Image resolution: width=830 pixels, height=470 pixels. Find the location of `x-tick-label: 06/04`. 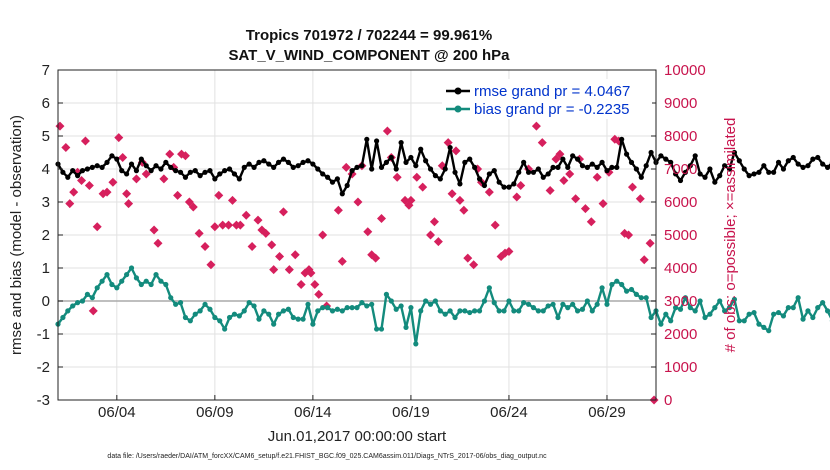

x-tick-label: 06/04 is located at coordinates (117, 412).